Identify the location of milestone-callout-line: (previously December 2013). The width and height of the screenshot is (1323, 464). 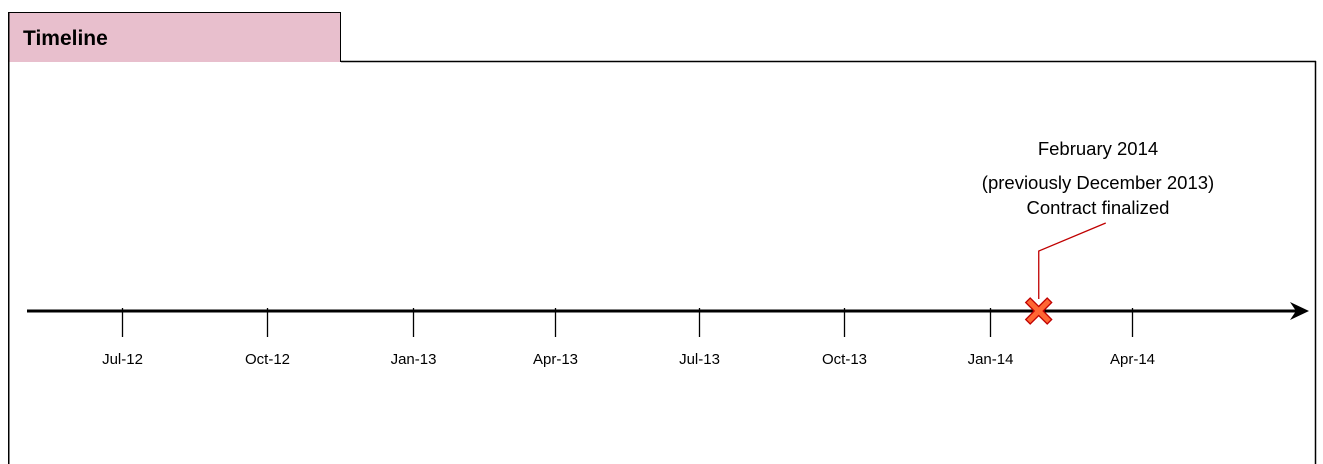
(1098, 182).